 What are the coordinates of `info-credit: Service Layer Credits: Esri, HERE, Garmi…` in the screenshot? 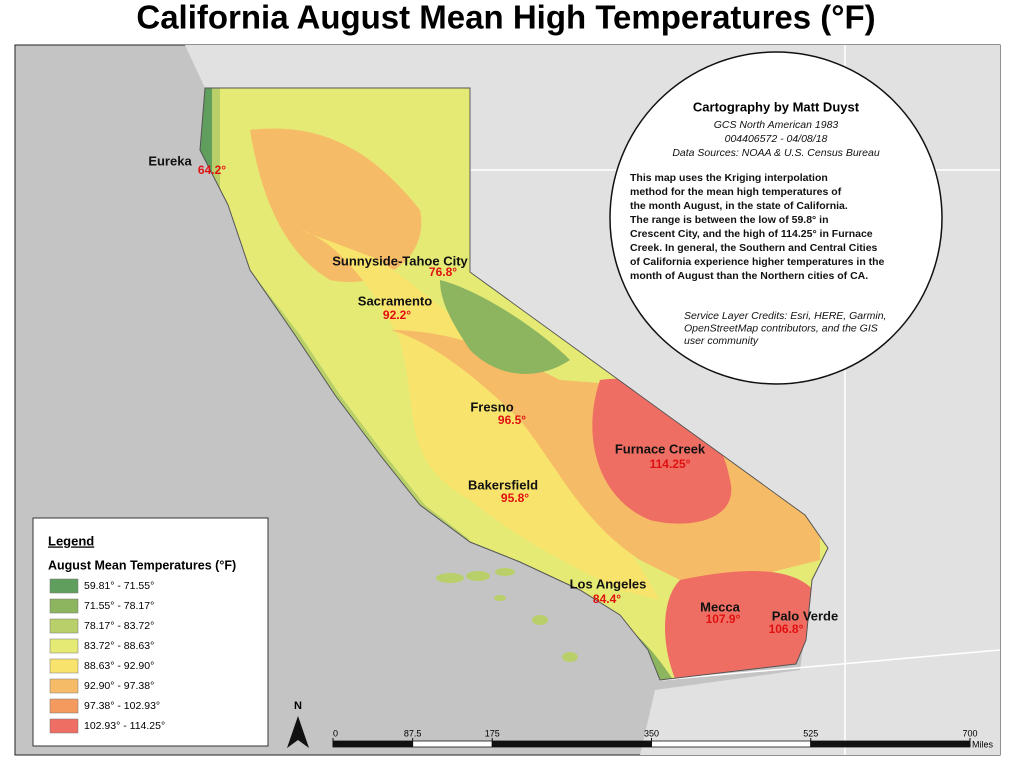 It's located at (785, 316).